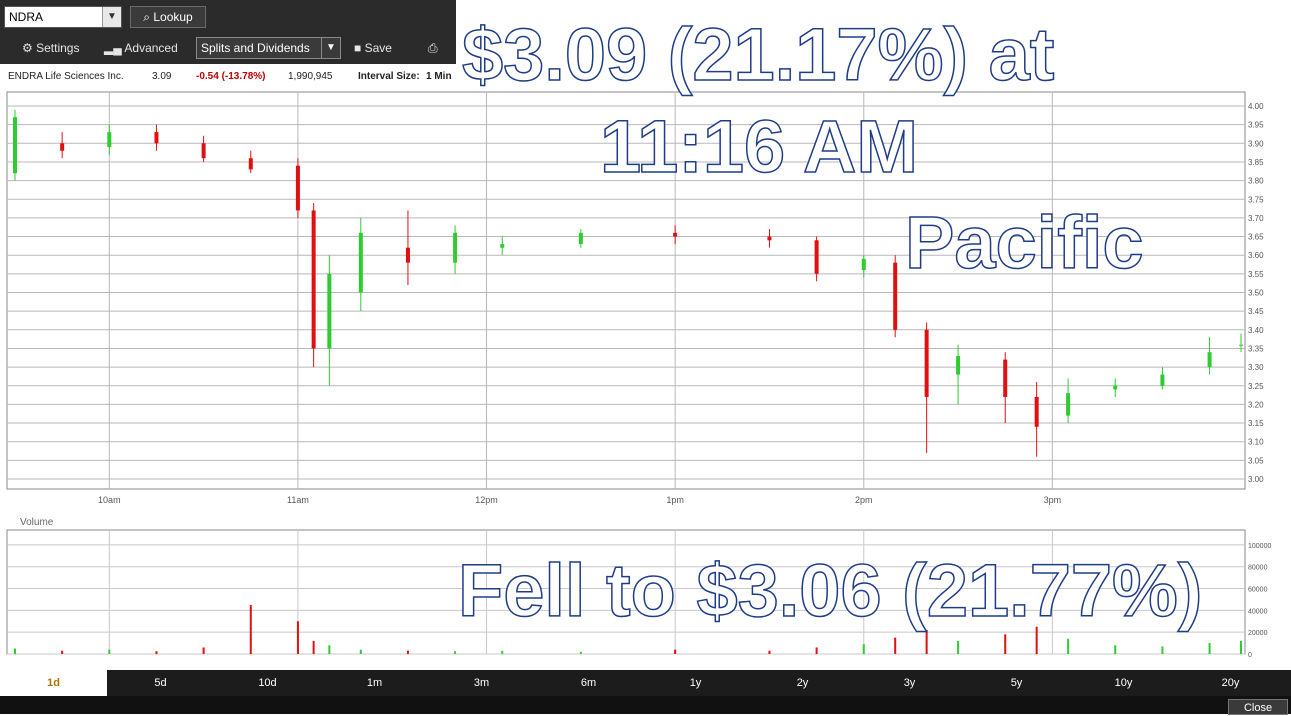 Image resolution: width=1291 pixels, height=716 pixels. What do you see at coordinates (1256, 293) in the screenshot?
I see `y-tick-label: 3.50` at bounding box center [1256, 293].